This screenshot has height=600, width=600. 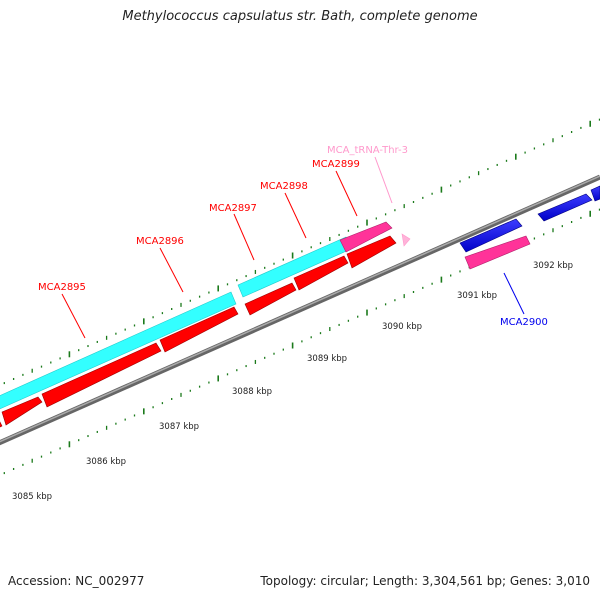 What do you see at coordinates (252, 392) in the screenshot?
I see `scale-tick-label: 3088 kbp` at bounding box center [252, 392].